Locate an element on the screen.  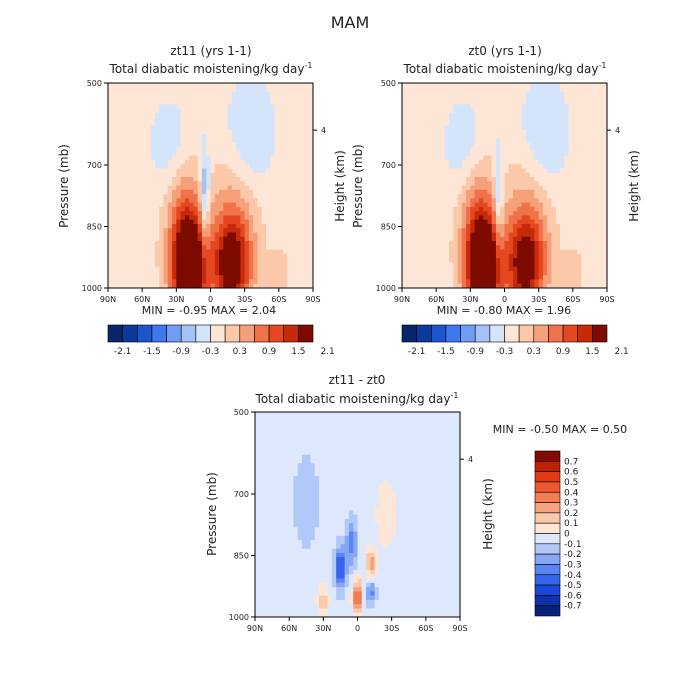
y-tick-label: 700 is located at coordinates (94, 165).